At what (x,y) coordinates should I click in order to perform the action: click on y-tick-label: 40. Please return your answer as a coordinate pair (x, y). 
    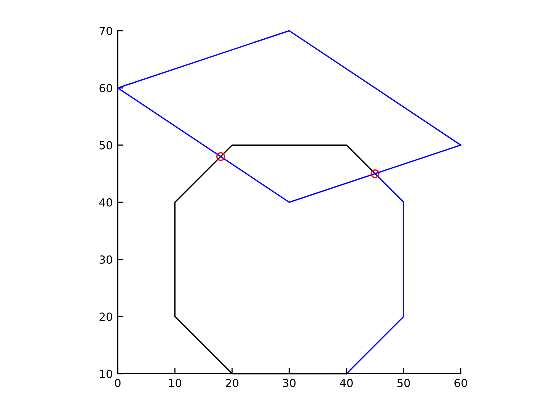
    Looking at the image, I should click on (106, 202).